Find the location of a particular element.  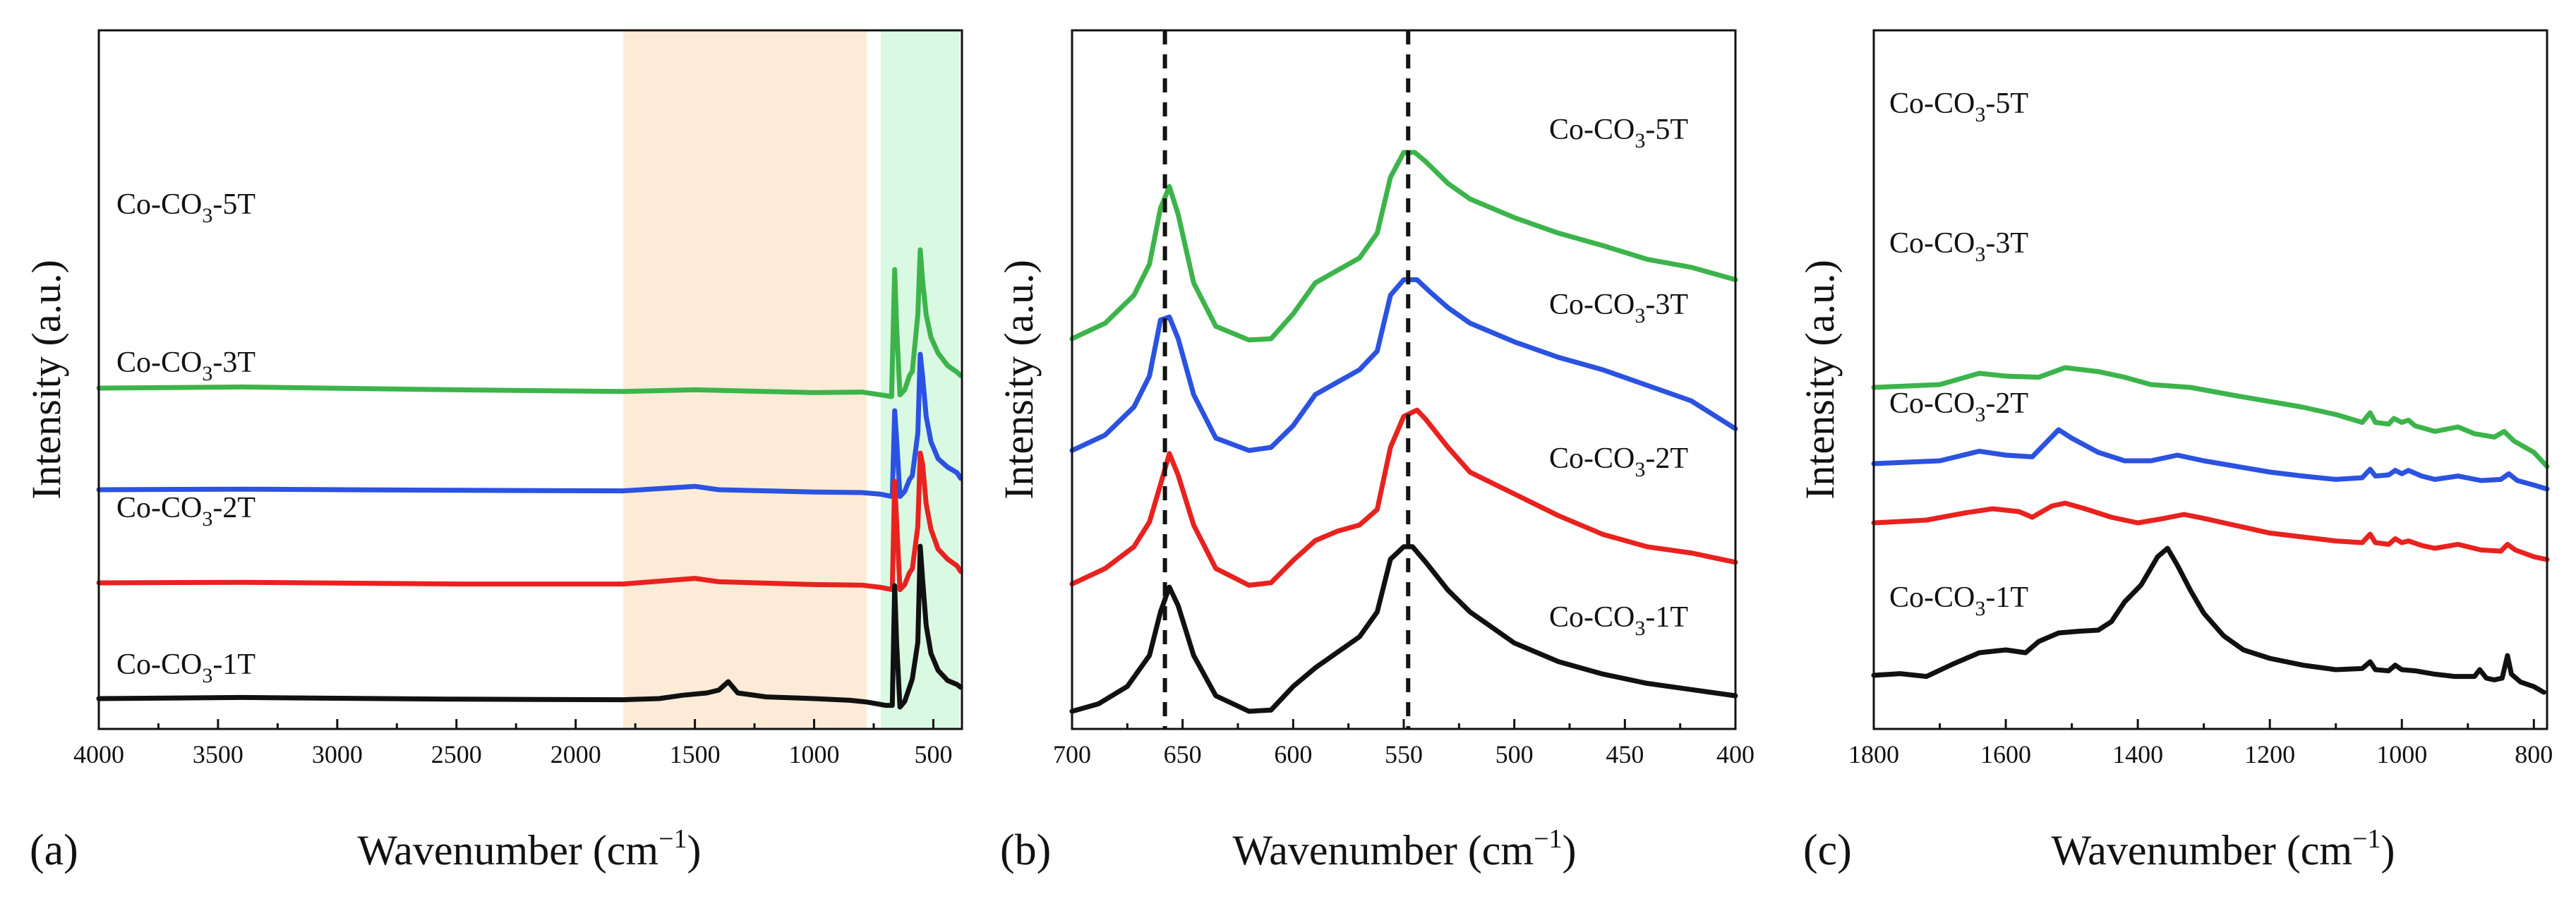

x-tick-label: 550 is located at coordinates (1404, 754).